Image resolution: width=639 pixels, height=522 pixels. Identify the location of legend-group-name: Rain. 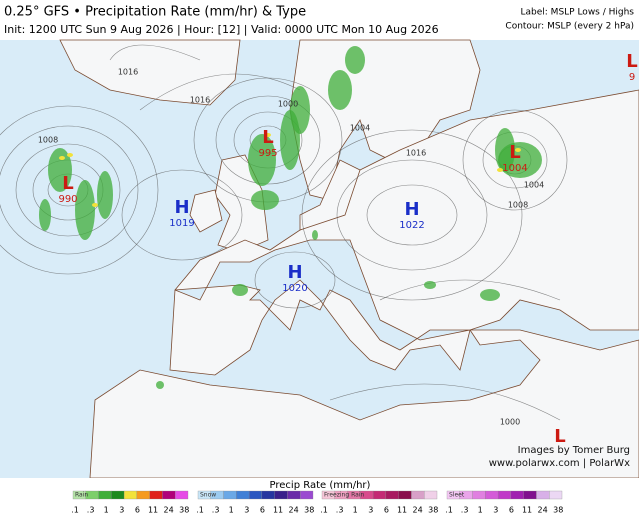
(81, 495).